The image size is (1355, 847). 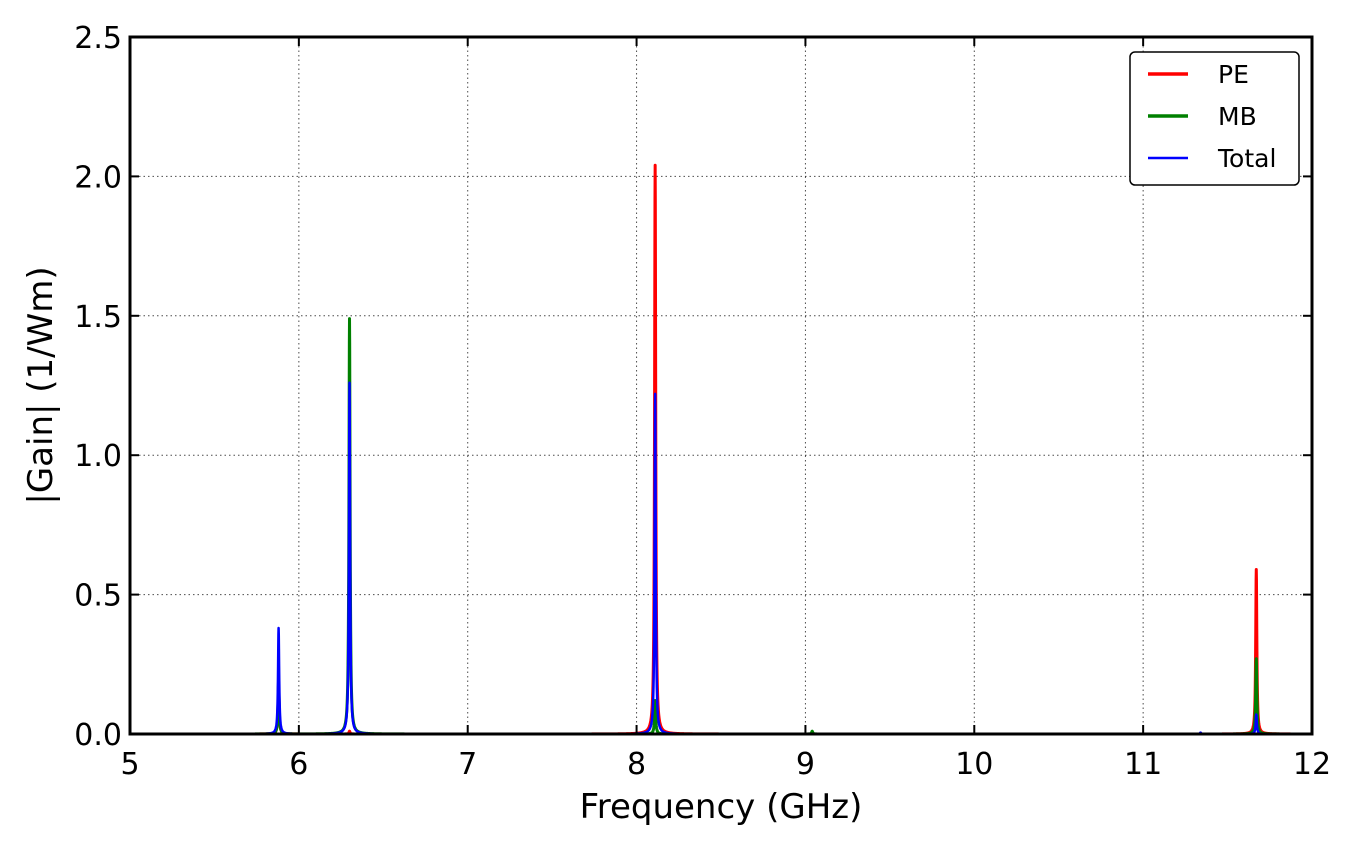 I want to click on legend-label-total: Total, so click(x=1246, y=158).